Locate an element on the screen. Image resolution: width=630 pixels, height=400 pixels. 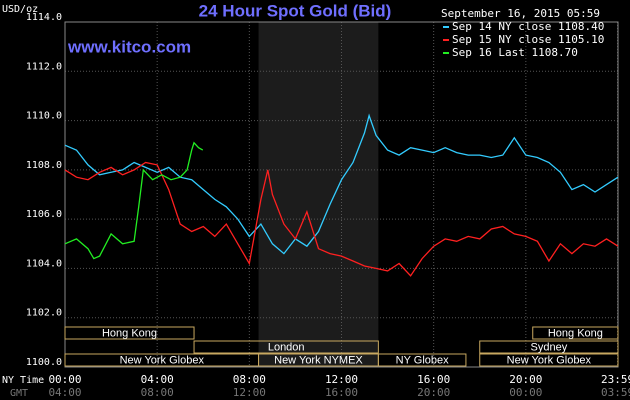
x2-tick-label: 20:00 is located at coordinates (433, 392).